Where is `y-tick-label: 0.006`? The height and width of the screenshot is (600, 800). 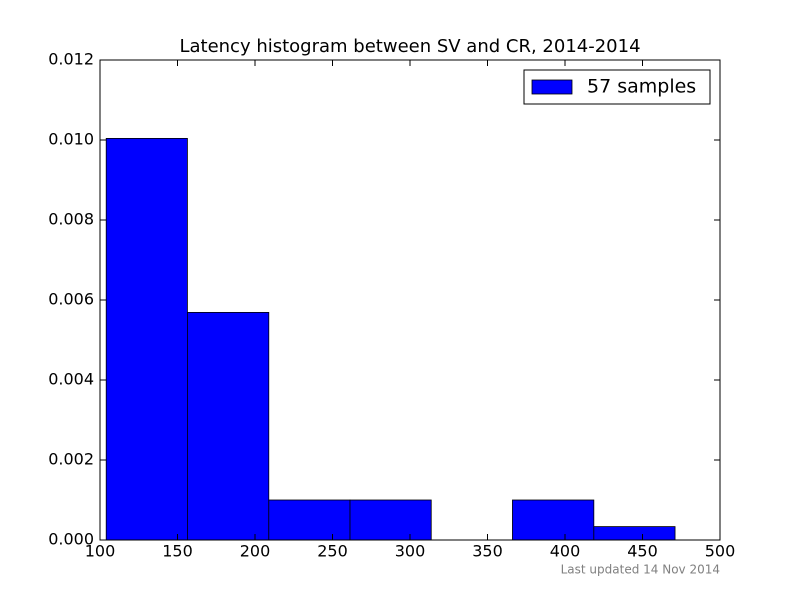
y-tick-label: 0.006 is located at coordinates (71, 299).